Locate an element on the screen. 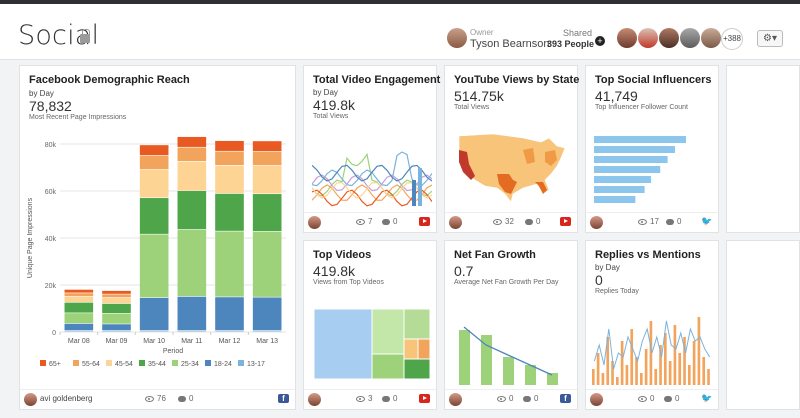 The width and height of the screenshot is (800, 418). card-value: 78,832 is located at coordinates (50, 106).